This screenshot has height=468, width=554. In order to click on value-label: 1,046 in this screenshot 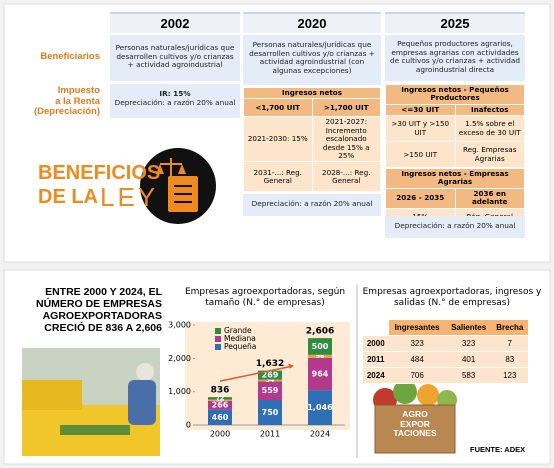, I will do `click(320, 407)`.